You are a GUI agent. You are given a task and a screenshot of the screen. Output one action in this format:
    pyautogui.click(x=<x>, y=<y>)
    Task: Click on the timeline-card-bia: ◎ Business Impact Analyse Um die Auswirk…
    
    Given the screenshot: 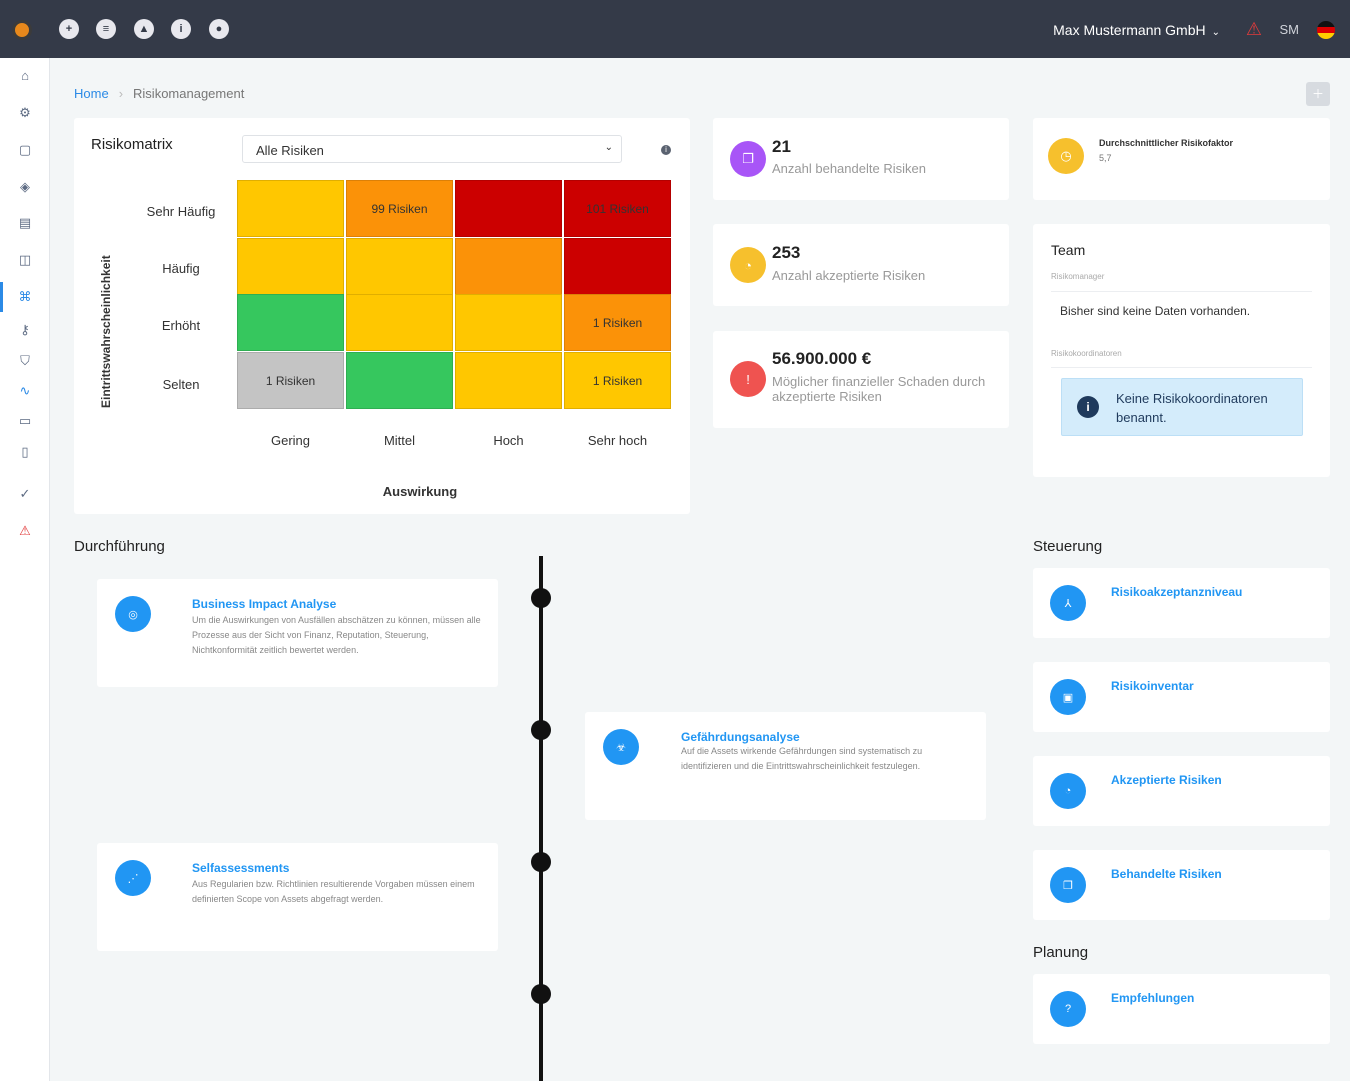 What is the action you would take?
    pyautogui.click(x=297, y=633)
    